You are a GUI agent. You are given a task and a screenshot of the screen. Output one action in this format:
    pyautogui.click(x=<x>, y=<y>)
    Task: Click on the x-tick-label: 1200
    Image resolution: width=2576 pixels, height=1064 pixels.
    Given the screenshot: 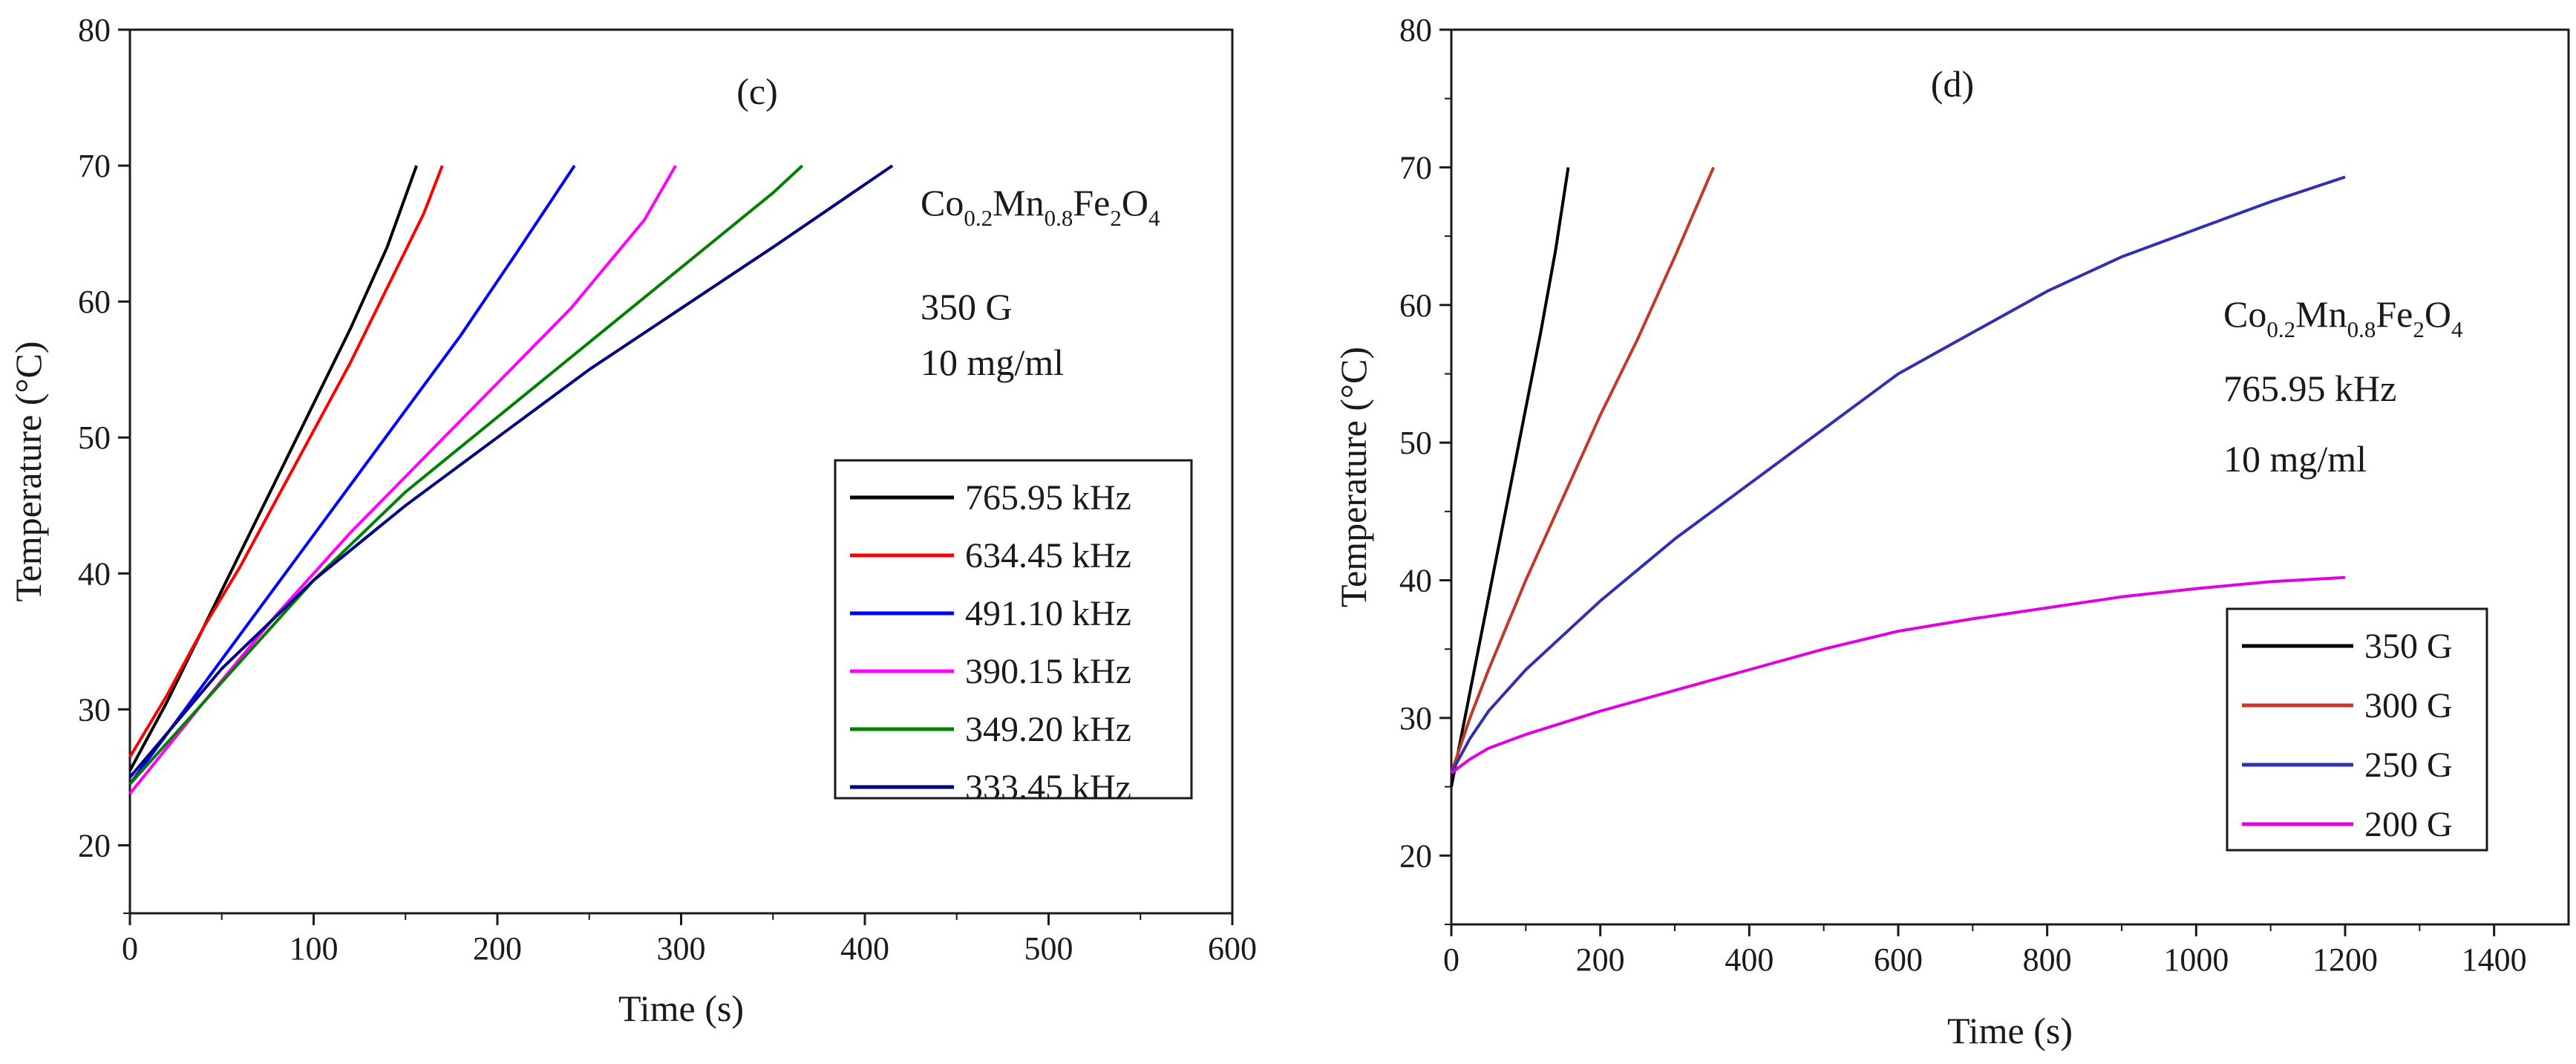 What is the action you would take?
    pyautogui.click(x=2345, y=959)
    